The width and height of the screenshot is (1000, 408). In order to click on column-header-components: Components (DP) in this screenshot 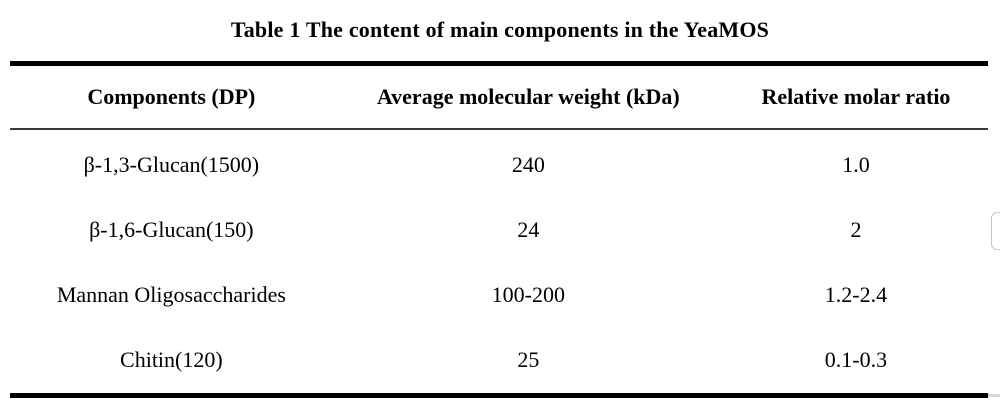, I will do `click(171, 96)`.